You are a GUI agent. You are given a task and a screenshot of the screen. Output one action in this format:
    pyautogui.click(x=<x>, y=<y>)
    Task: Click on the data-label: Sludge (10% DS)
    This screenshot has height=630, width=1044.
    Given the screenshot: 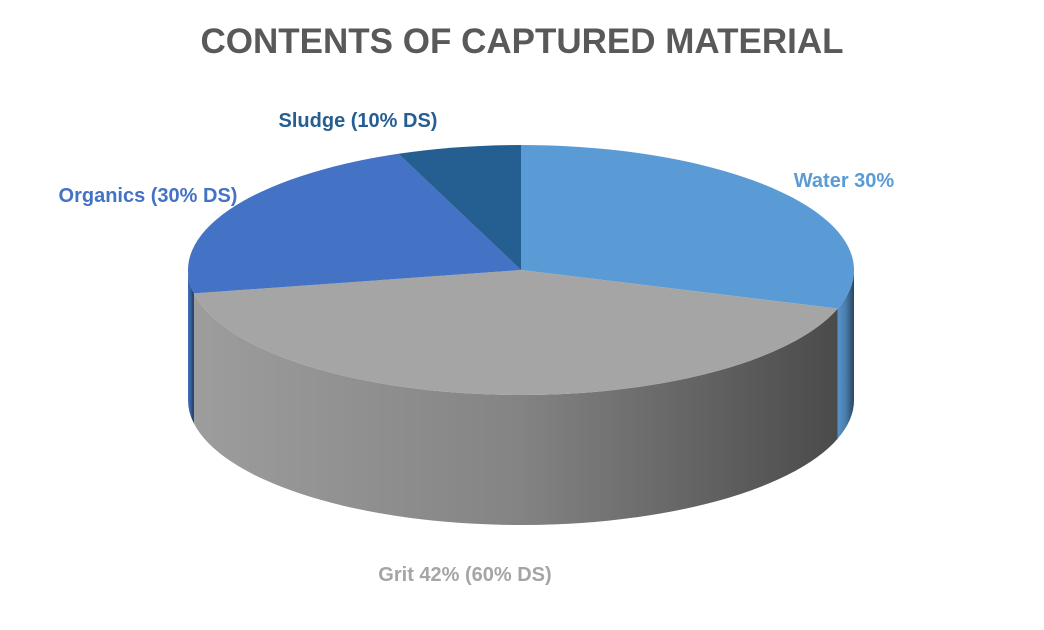 What is the action you would take?
    pyautogui.click(x=358, y=121)
    